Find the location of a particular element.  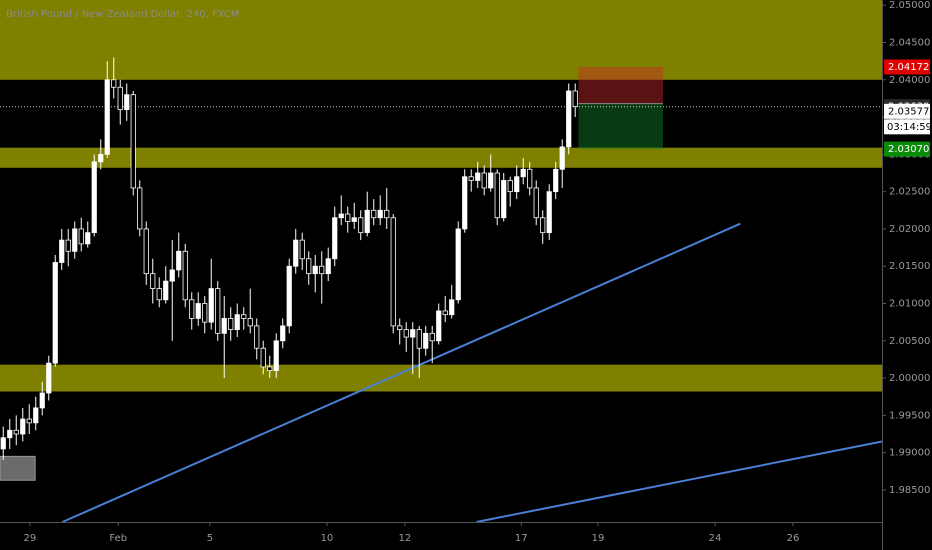

x-tick-label: 17 is located at coordinates (521, 538).